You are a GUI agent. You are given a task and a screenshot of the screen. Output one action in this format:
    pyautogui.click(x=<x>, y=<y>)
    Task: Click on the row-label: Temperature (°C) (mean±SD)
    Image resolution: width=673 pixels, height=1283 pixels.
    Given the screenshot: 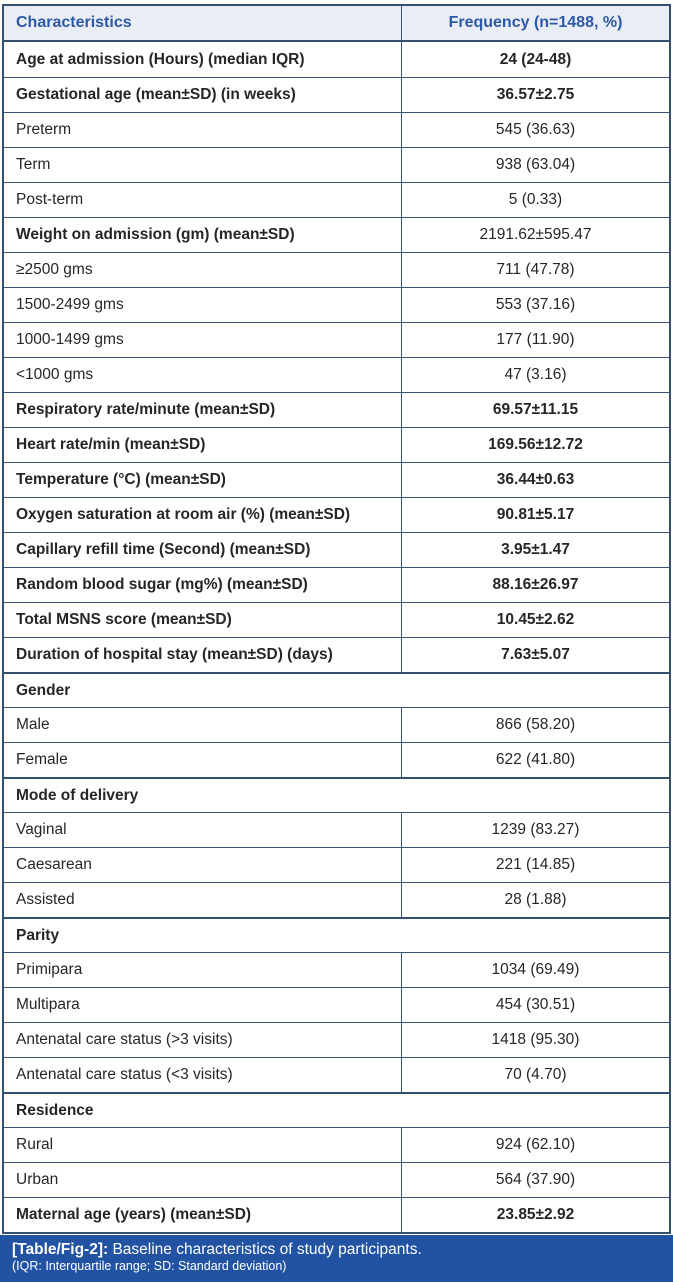 What is the action you would take?
    pyautogui.click(x=203, y=480)
    